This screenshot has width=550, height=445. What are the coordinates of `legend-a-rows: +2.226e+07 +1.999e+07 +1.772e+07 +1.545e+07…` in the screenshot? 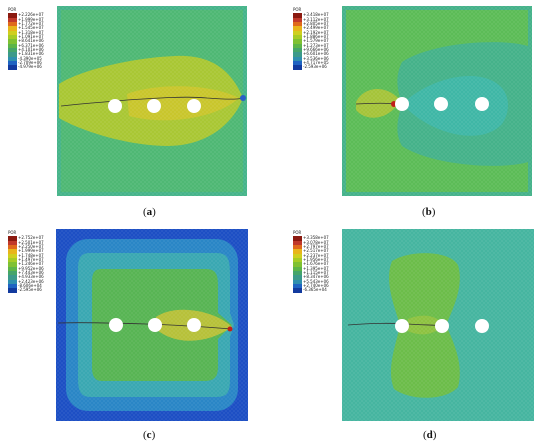 It's located at (26, 41).